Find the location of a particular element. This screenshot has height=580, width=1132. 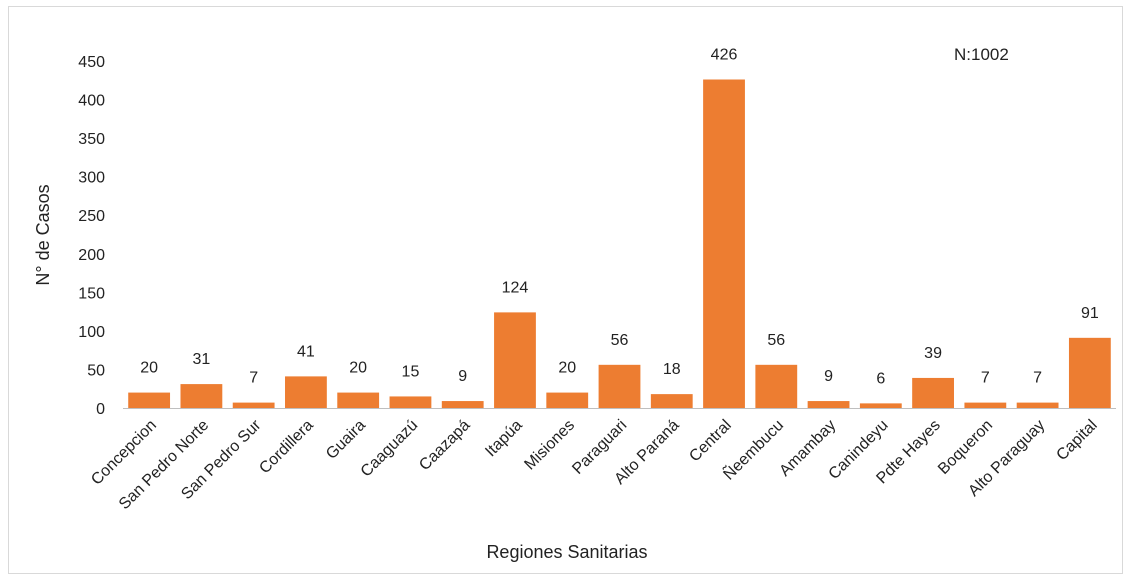

x-tick-label: Caaguazú is located at coordinates (390, 449).